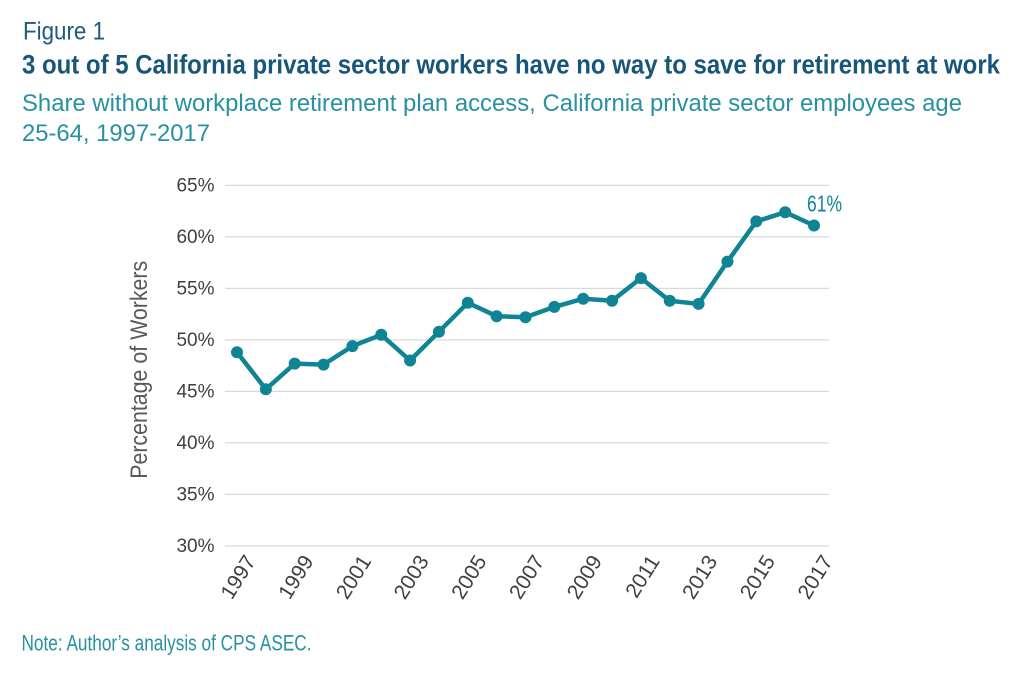 The image size is (1024, 697). Describe the element at coordinates (195, 237) in the screenshot. I see `svg-text: 60%` at that location.